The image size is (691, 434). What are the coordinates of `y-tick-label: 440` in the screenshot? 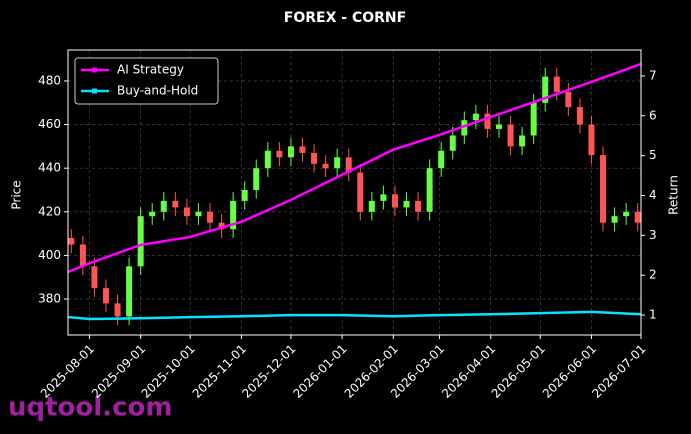 It's located at (49, 168).